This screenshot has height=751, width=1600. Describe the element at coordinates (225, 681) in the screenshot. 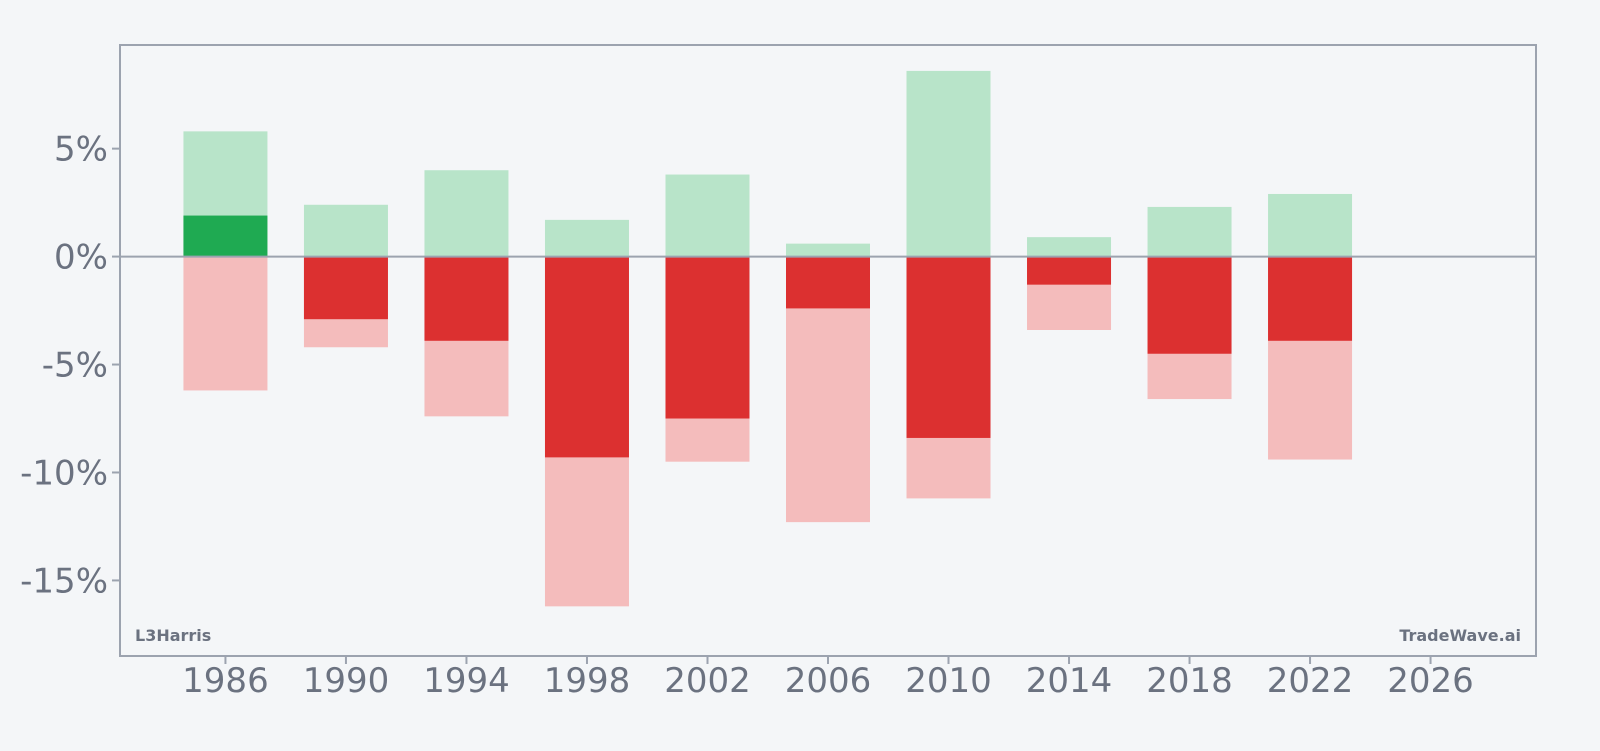

I see `x-tick-label: 1986` at that location.